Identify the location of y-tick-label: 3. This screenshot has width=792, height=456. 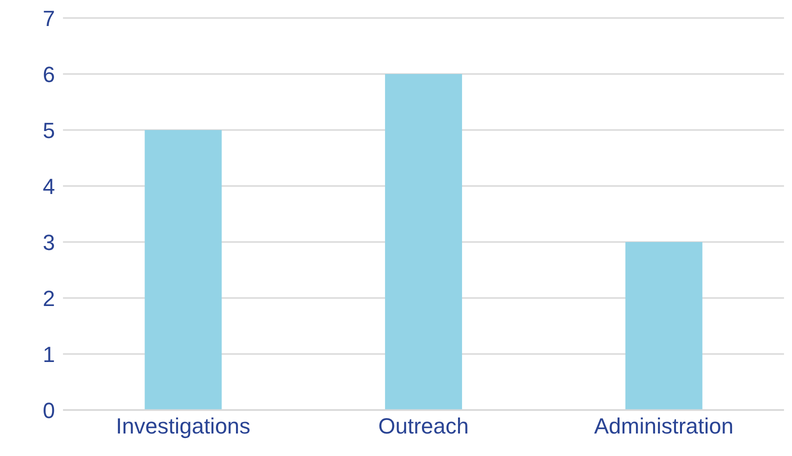
(48, 242).